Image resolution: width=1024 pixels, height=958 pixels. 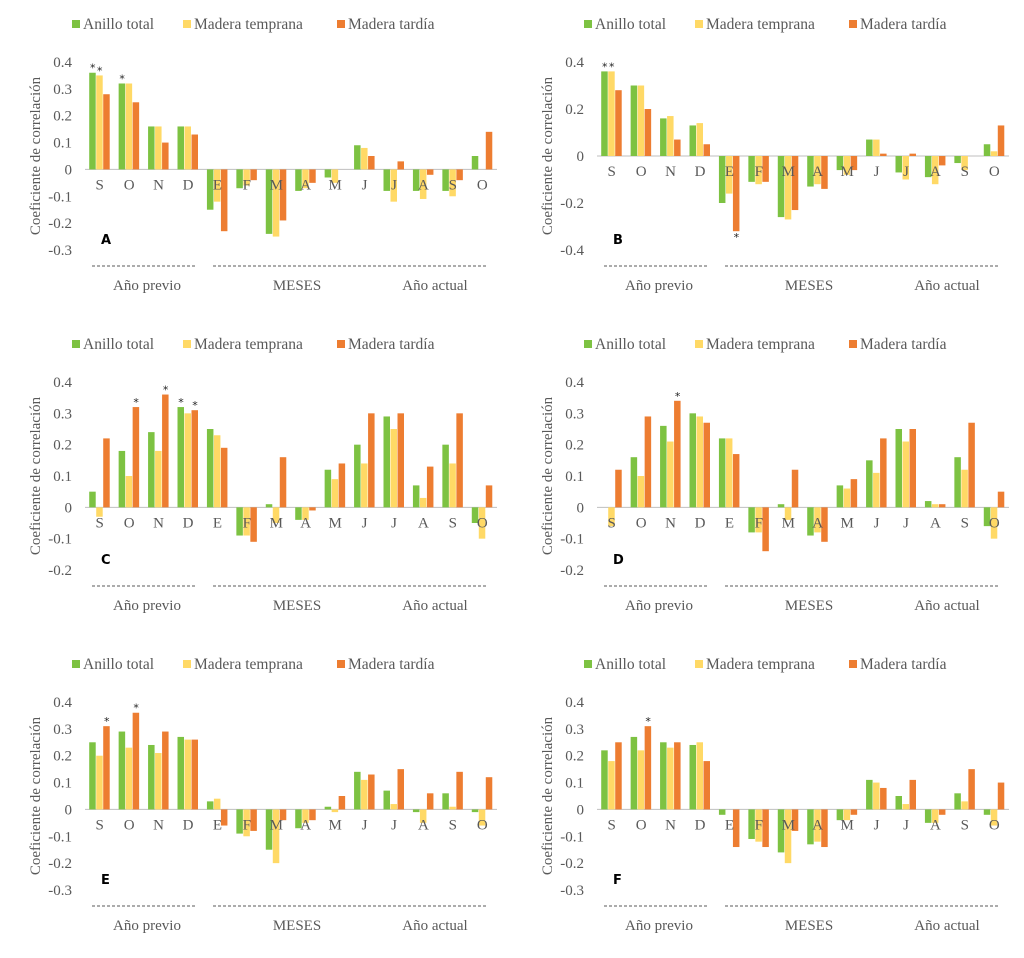 What do you see at coordinates (877, 825) in the screenshot?
I see `x-tick-label: J` at bounding box center [877, 825].